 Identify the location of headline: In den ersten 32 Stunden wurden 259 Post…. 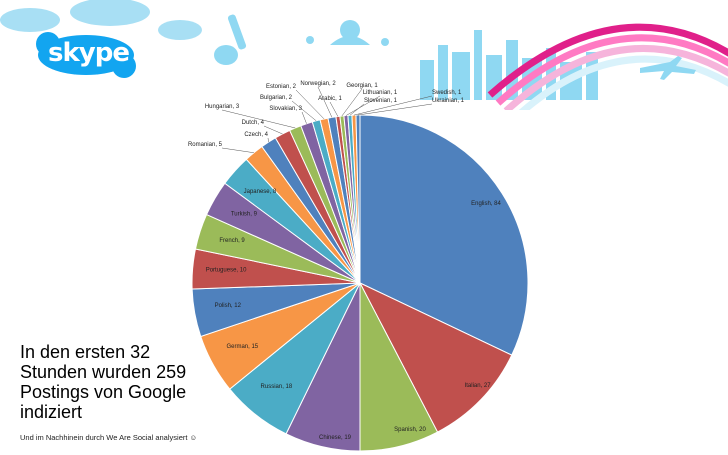
(103, 382).